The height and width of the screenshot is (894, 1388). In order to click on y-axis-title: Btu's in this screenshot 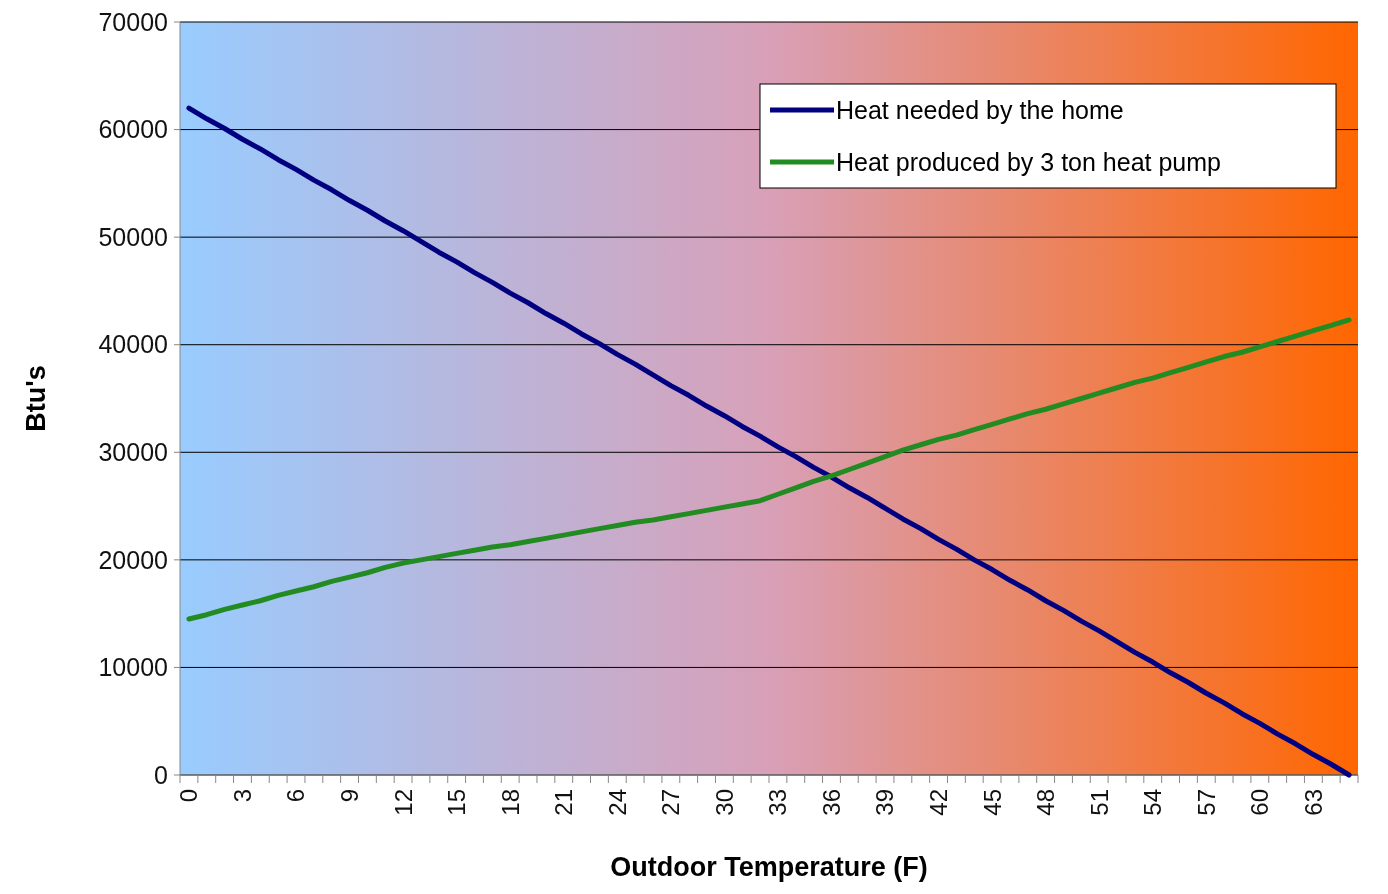, I will do `click(36, 398)`.